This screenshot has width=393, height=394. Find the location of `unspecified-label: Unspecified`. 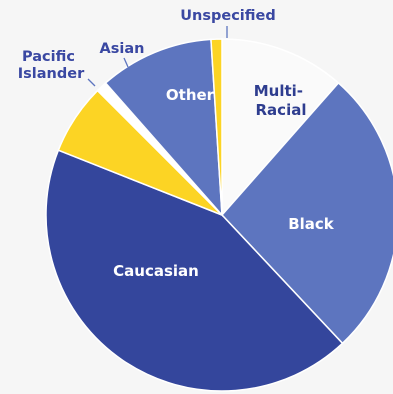

unspecified-label: Unspecified is located at coordinates (227, 16).